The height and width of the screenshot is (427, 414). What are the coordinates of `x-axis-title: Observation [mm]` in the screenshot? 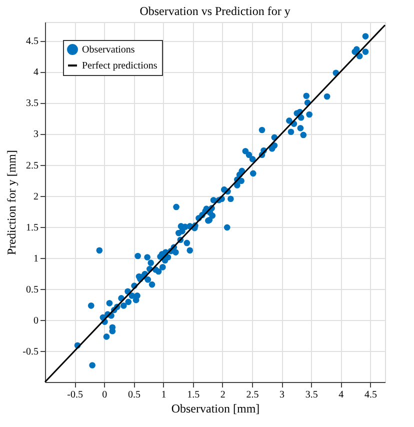 It's located at (215, 409).